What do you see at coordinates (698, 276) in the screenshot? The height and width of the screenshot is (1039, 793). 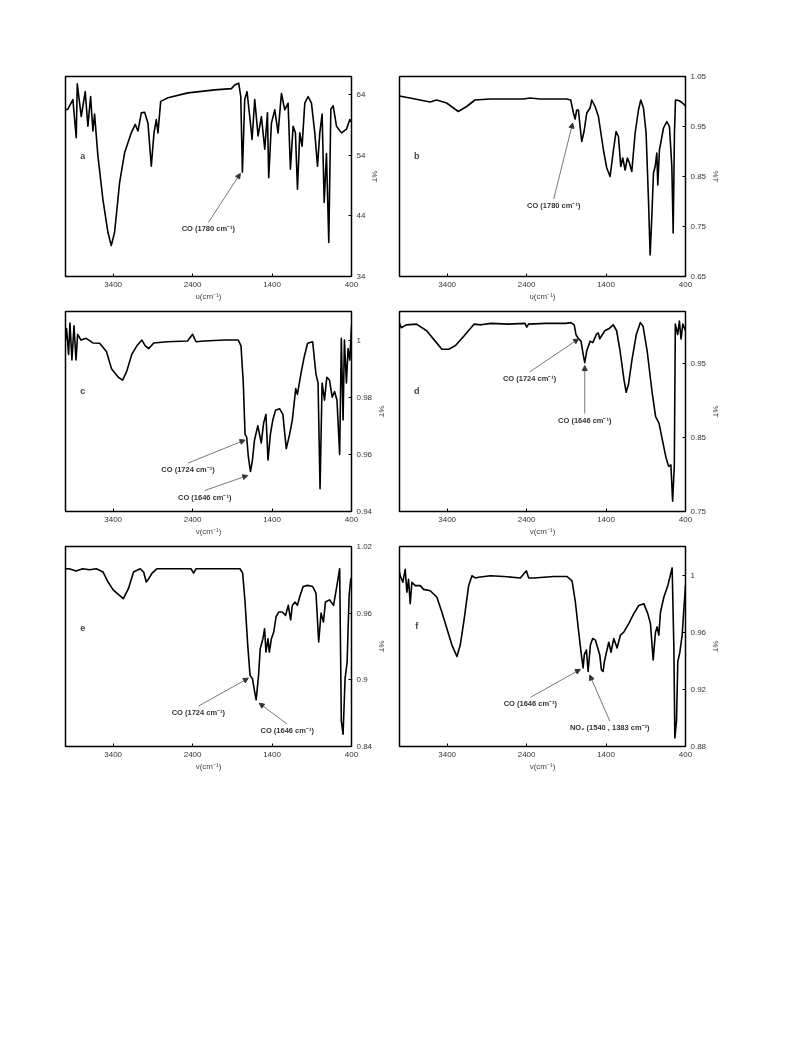 I see `y-tick-label: 0.65` at bounding box center [698, 276].